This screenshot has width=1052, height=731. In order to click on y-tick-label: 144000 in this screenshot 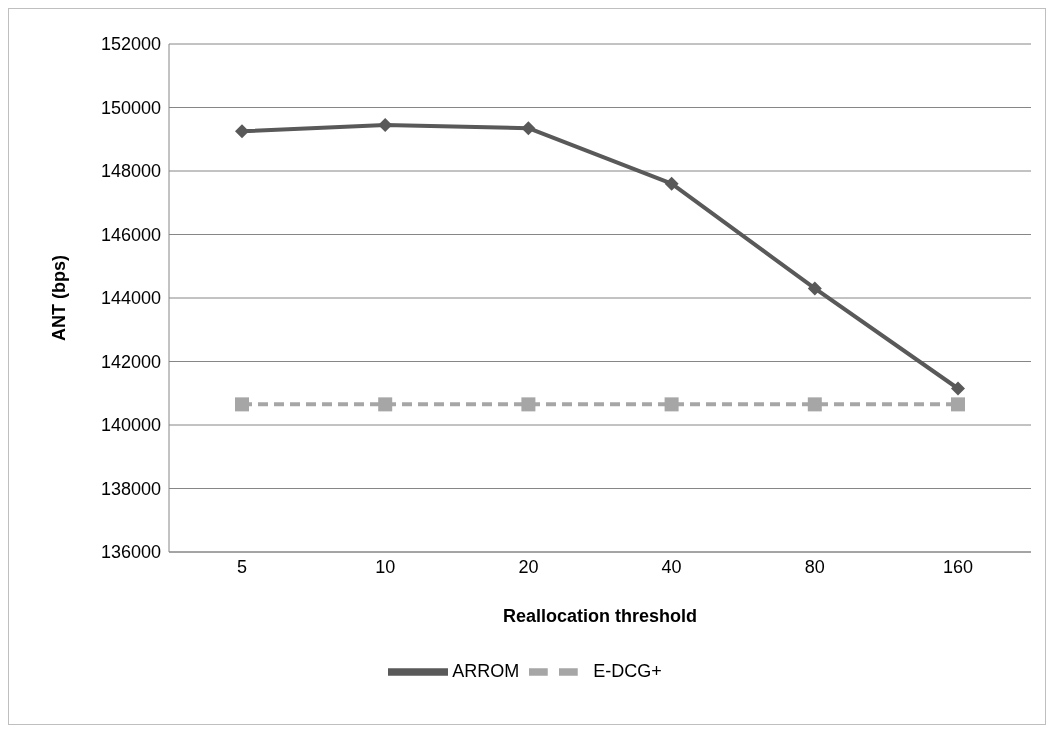, I will do `click(130, 298)`.